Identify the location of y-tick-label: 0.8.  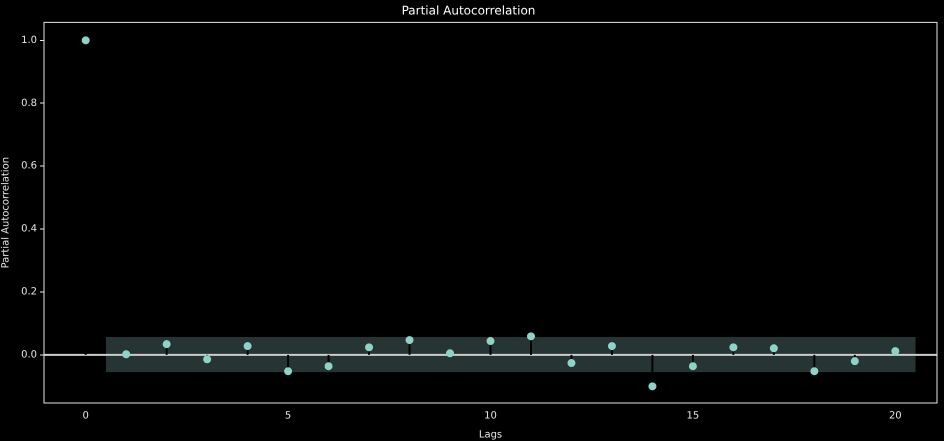
(29, 103).